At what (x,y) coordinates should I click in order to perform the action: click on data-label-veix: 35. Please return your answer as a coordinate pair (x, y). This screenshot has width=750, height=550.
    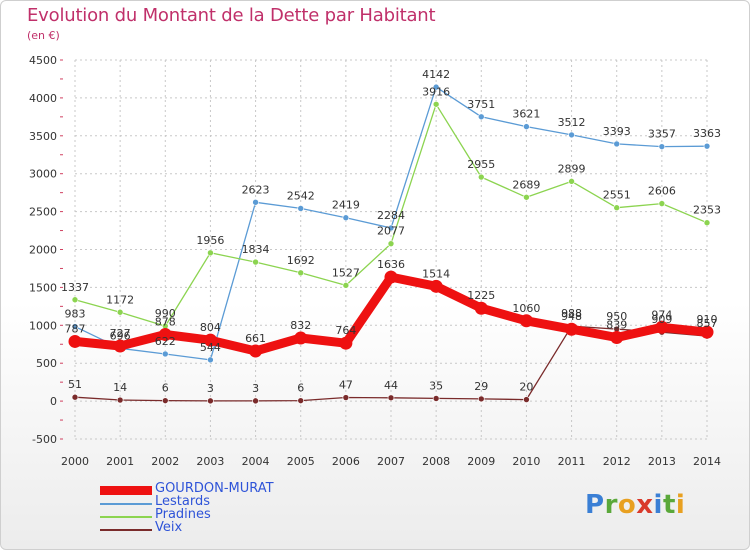
    Looking at the image, I should click on (436, 385).